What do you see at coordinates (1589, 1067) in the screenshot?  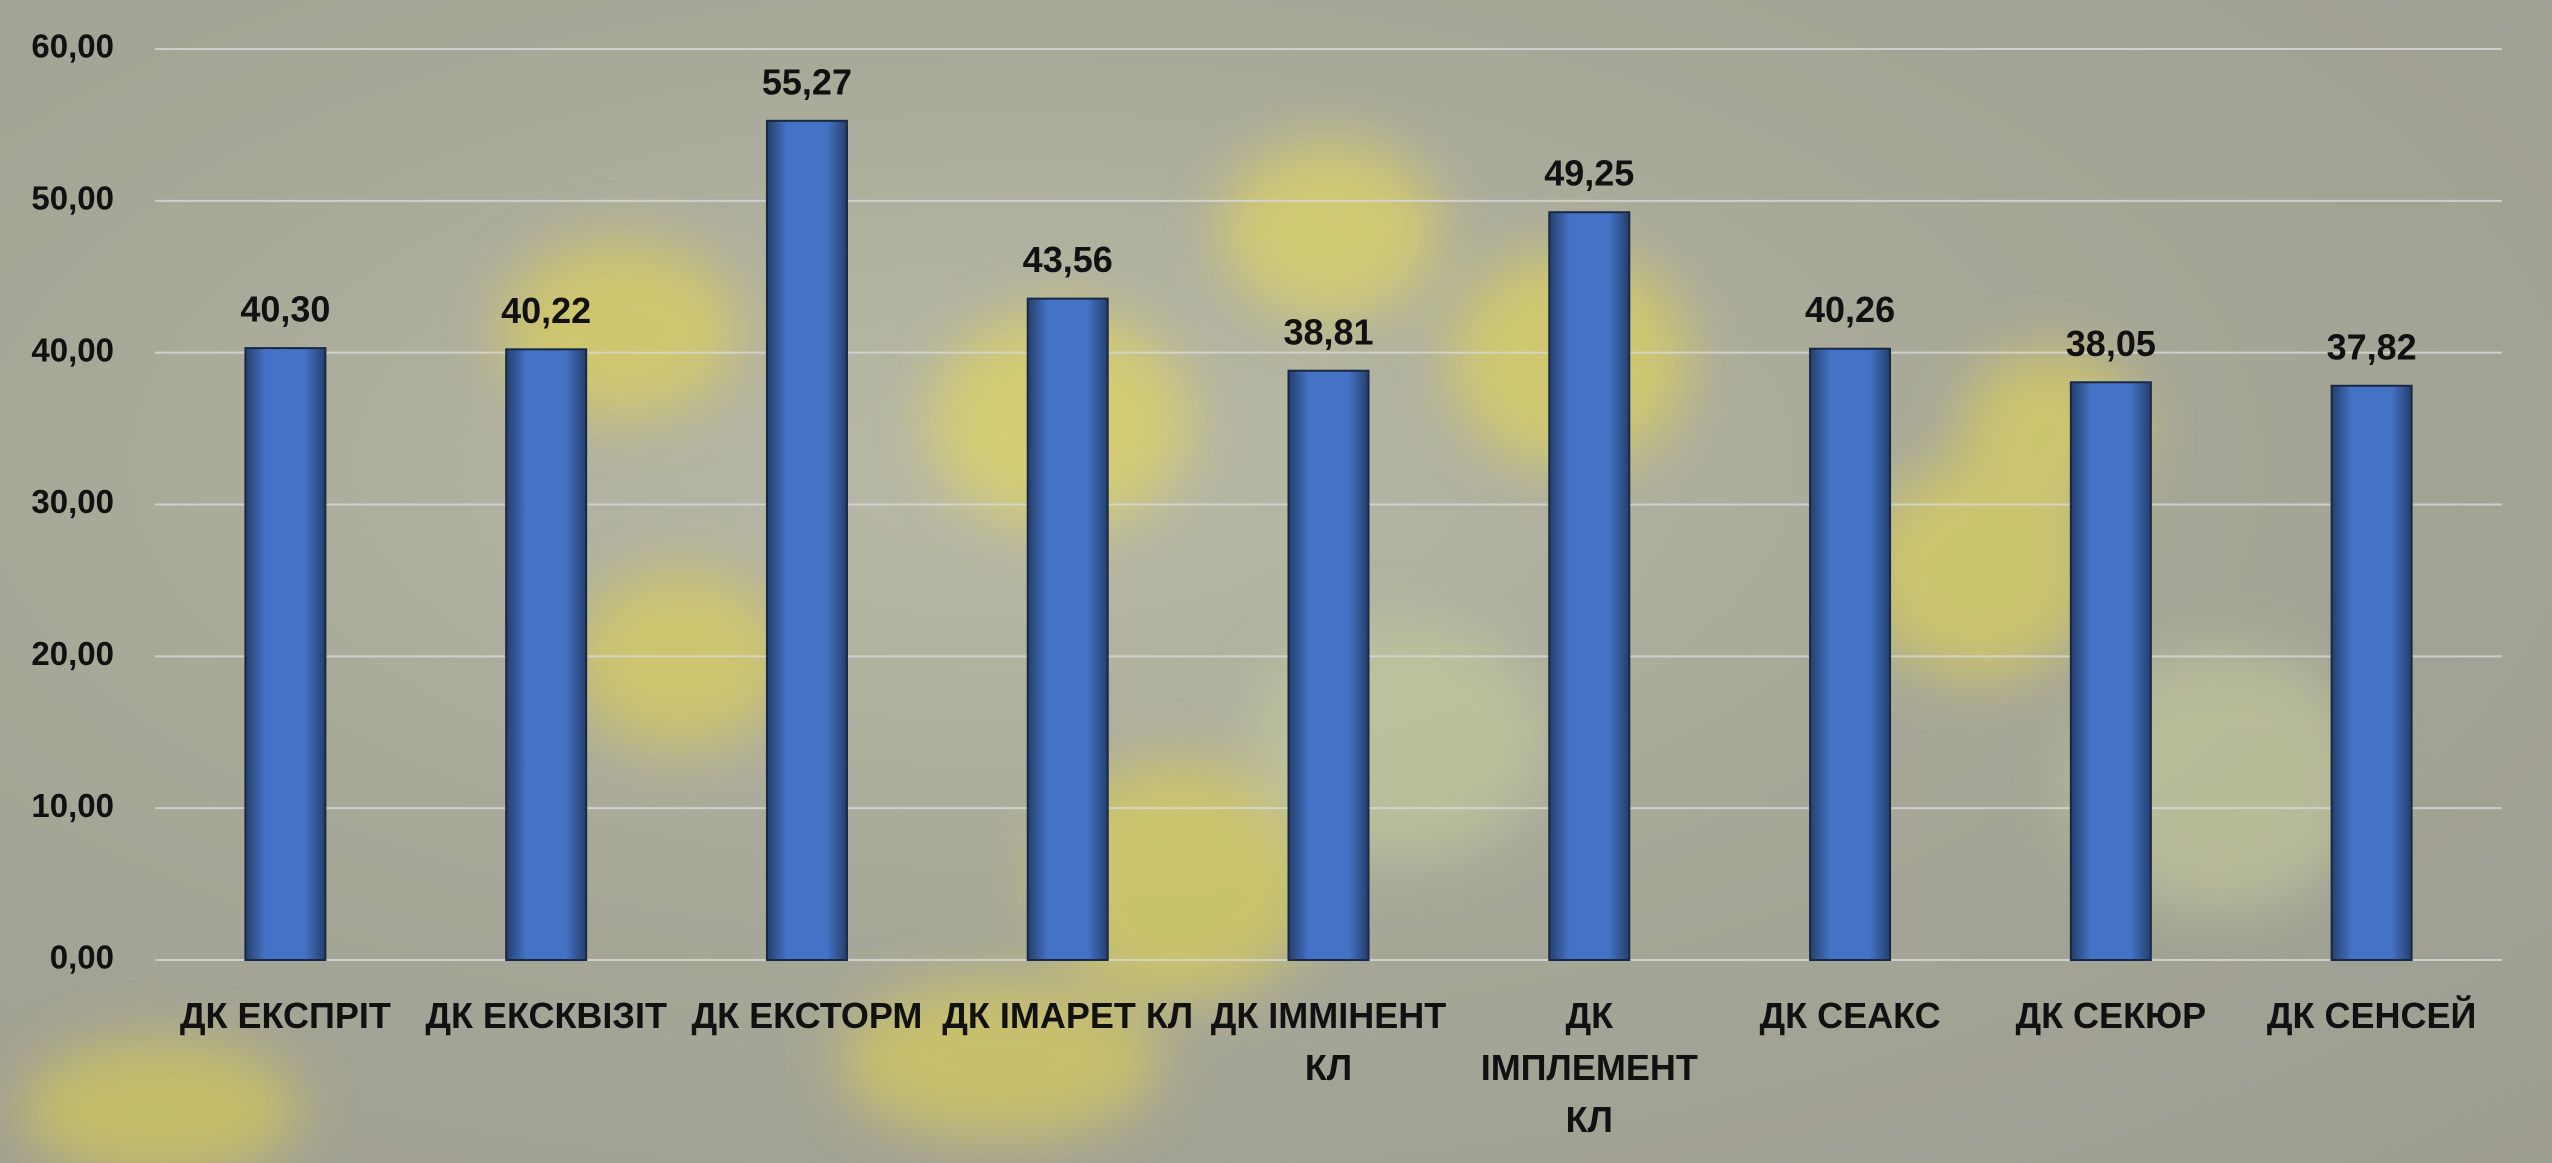 I see `x-tick-label: ДК ІМПЛЕМЕНТ КЛ` at bounding box center [1589, 1067].